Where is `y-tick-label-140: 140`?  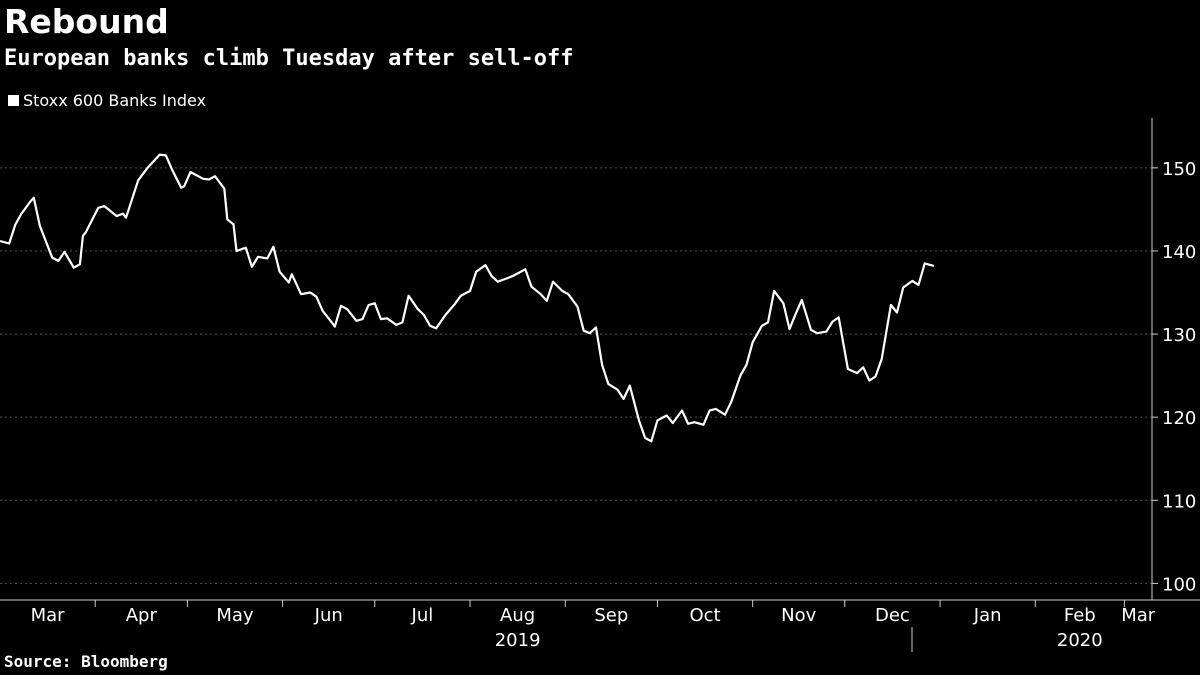 y-tick-label-140: 140 is located at coordinates (1179, 252).